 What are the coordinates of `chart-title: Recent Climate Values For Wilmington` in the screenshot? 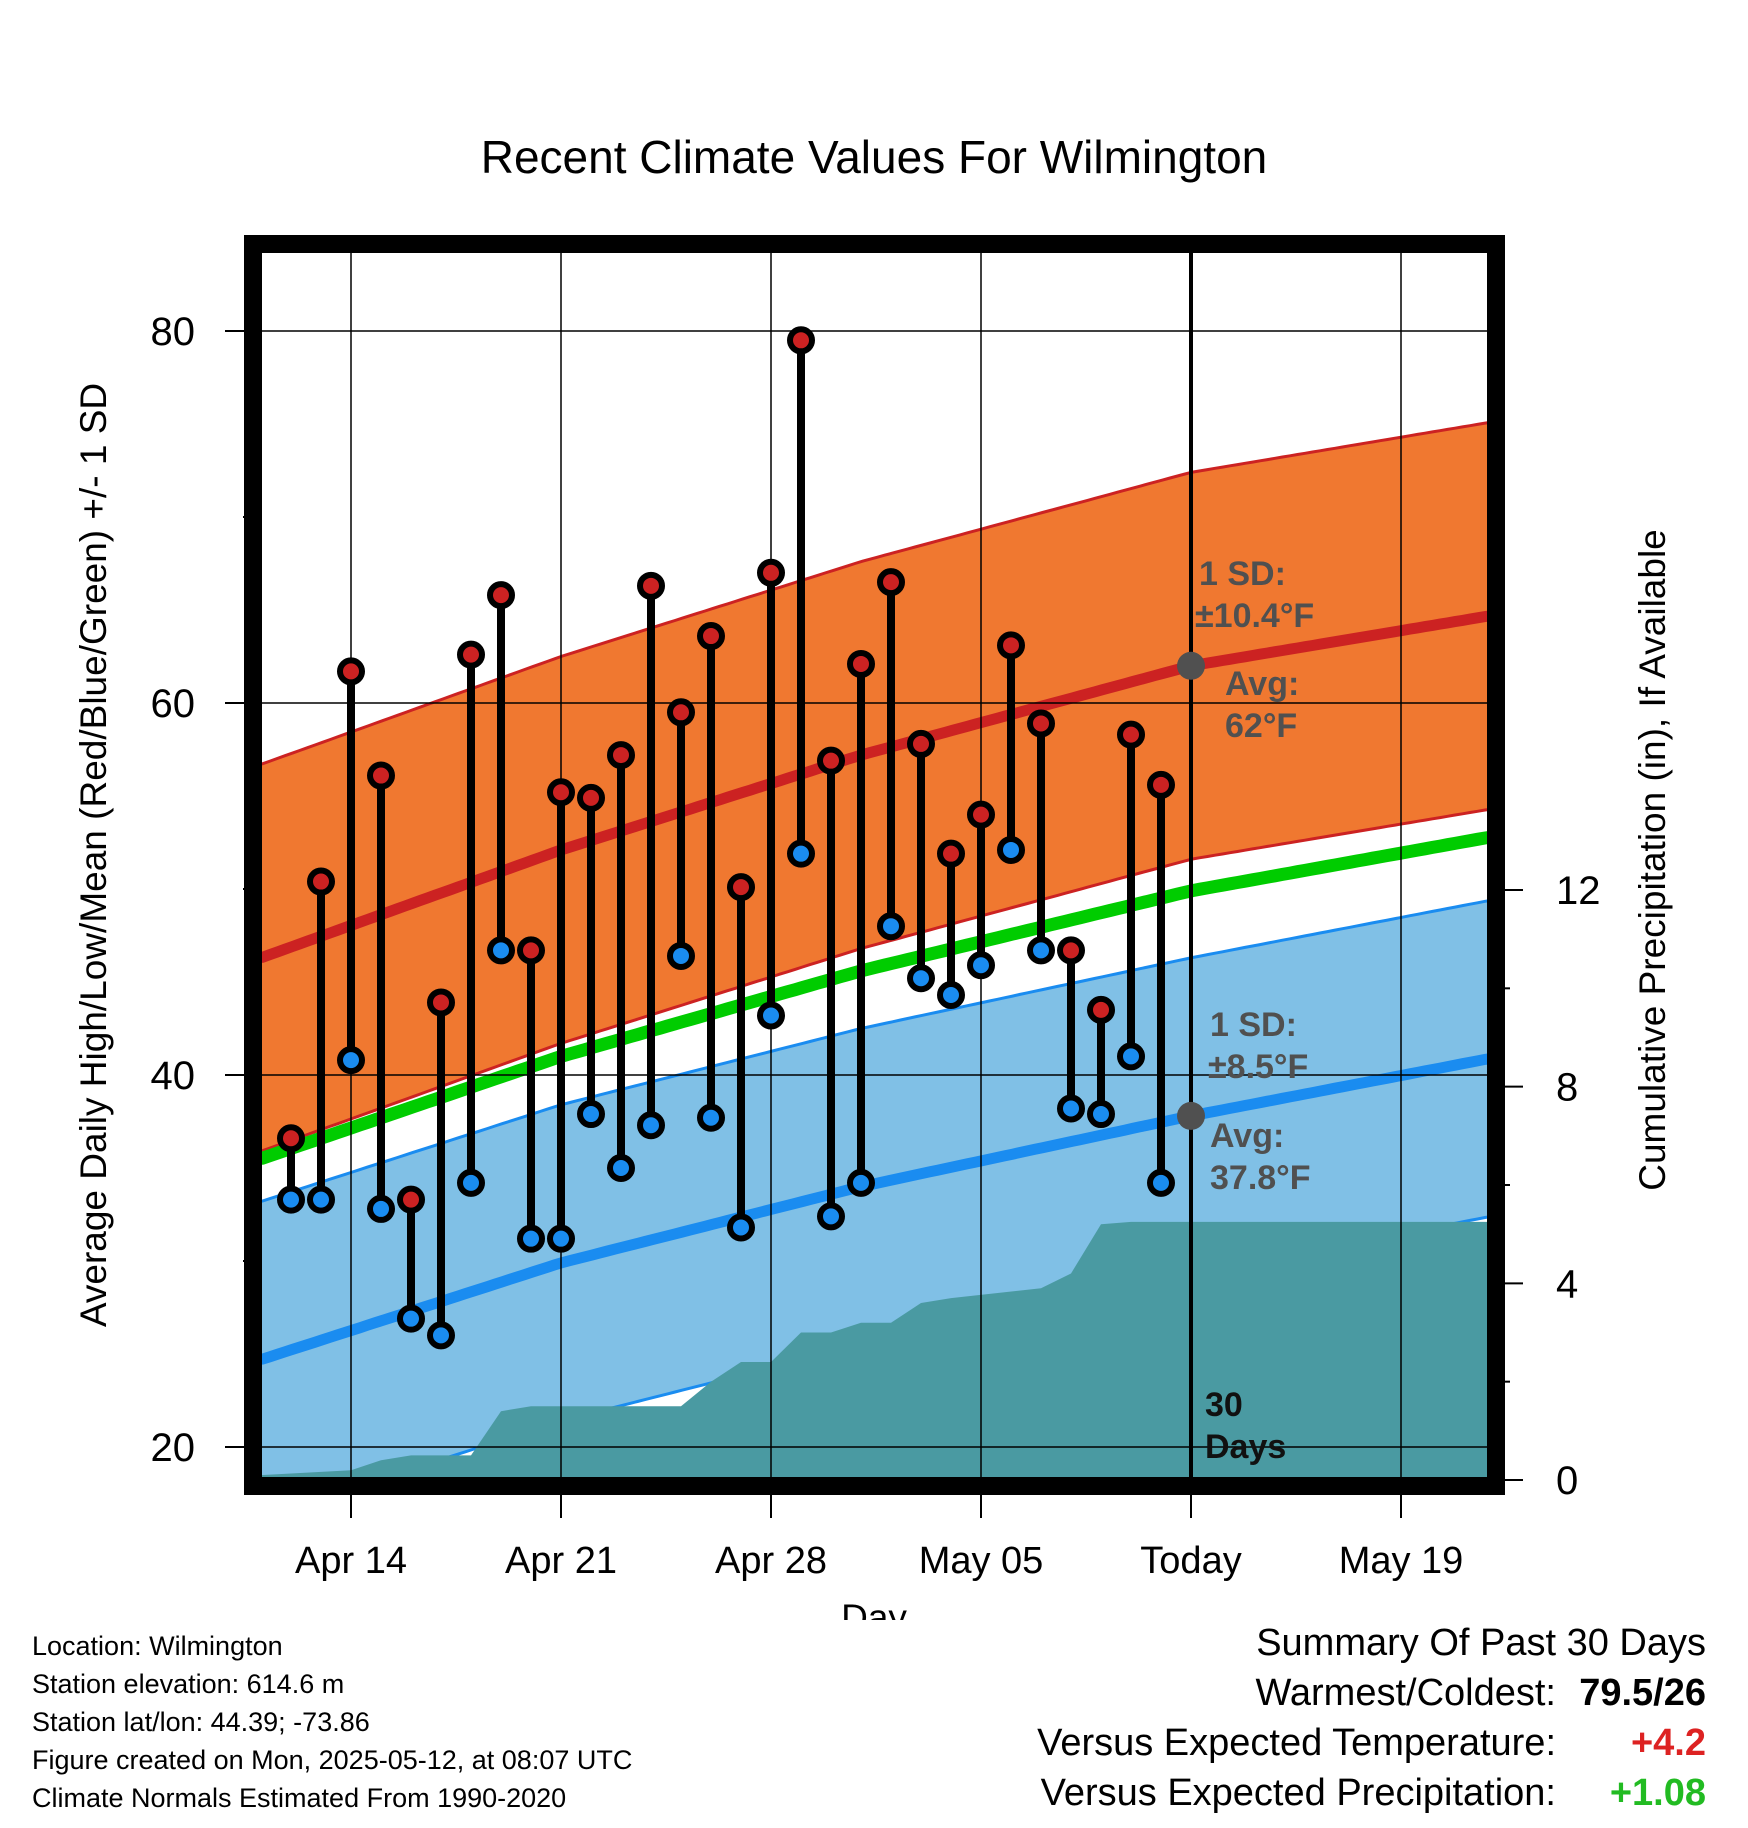 It's located at (874, 157).